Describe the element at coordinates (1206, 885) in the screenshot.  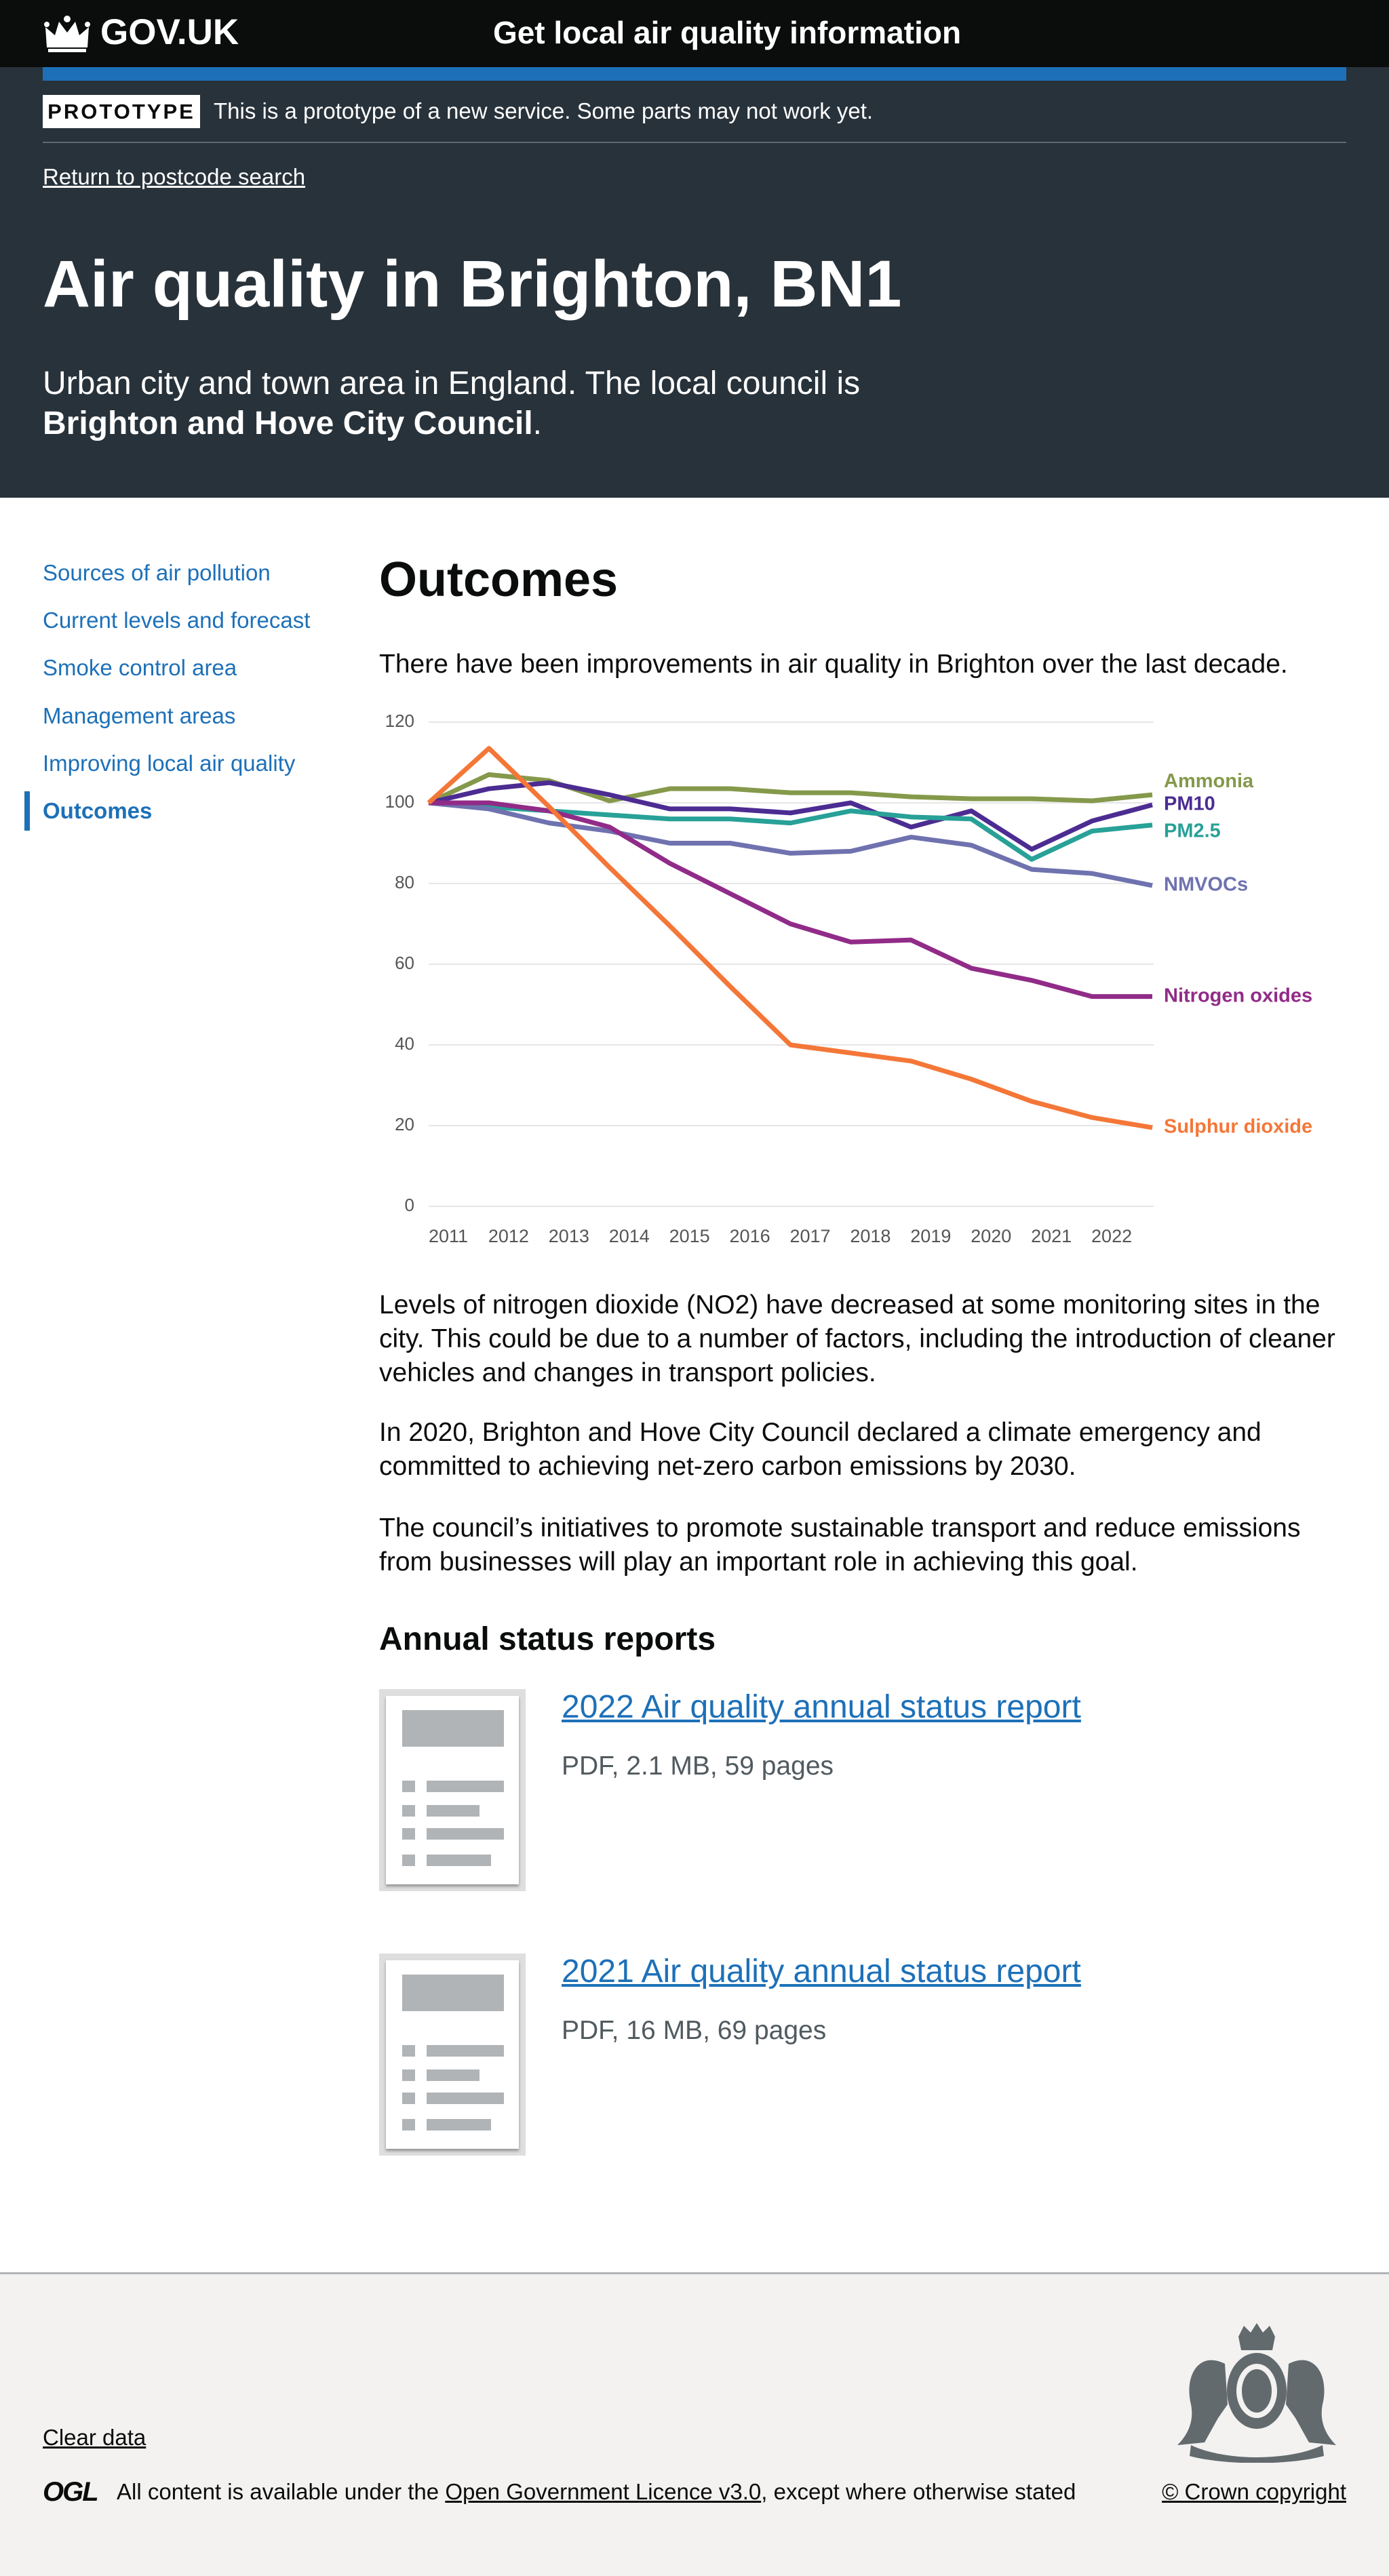
I see `line-label: NMVOCs` at that location.